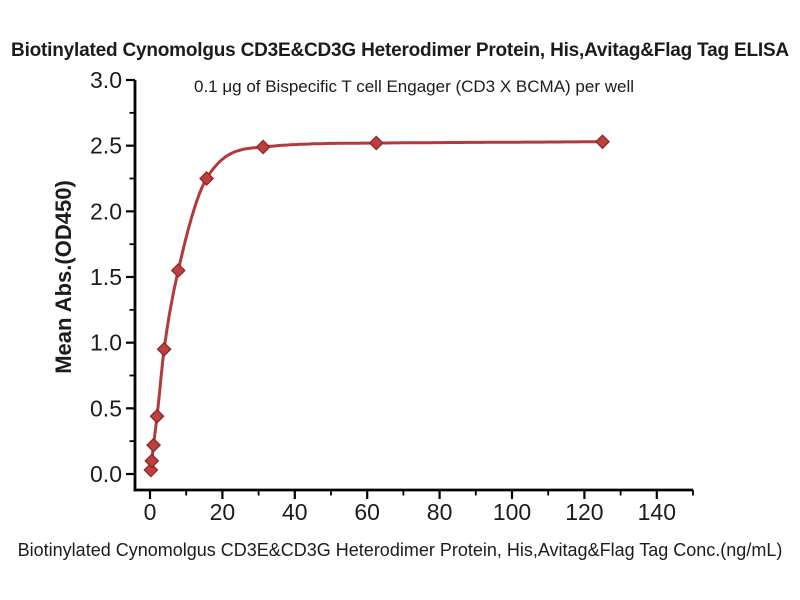 This screenshot has height=600, width=800. I want to click on y-tick-label: 1.5, so click(106, 277).